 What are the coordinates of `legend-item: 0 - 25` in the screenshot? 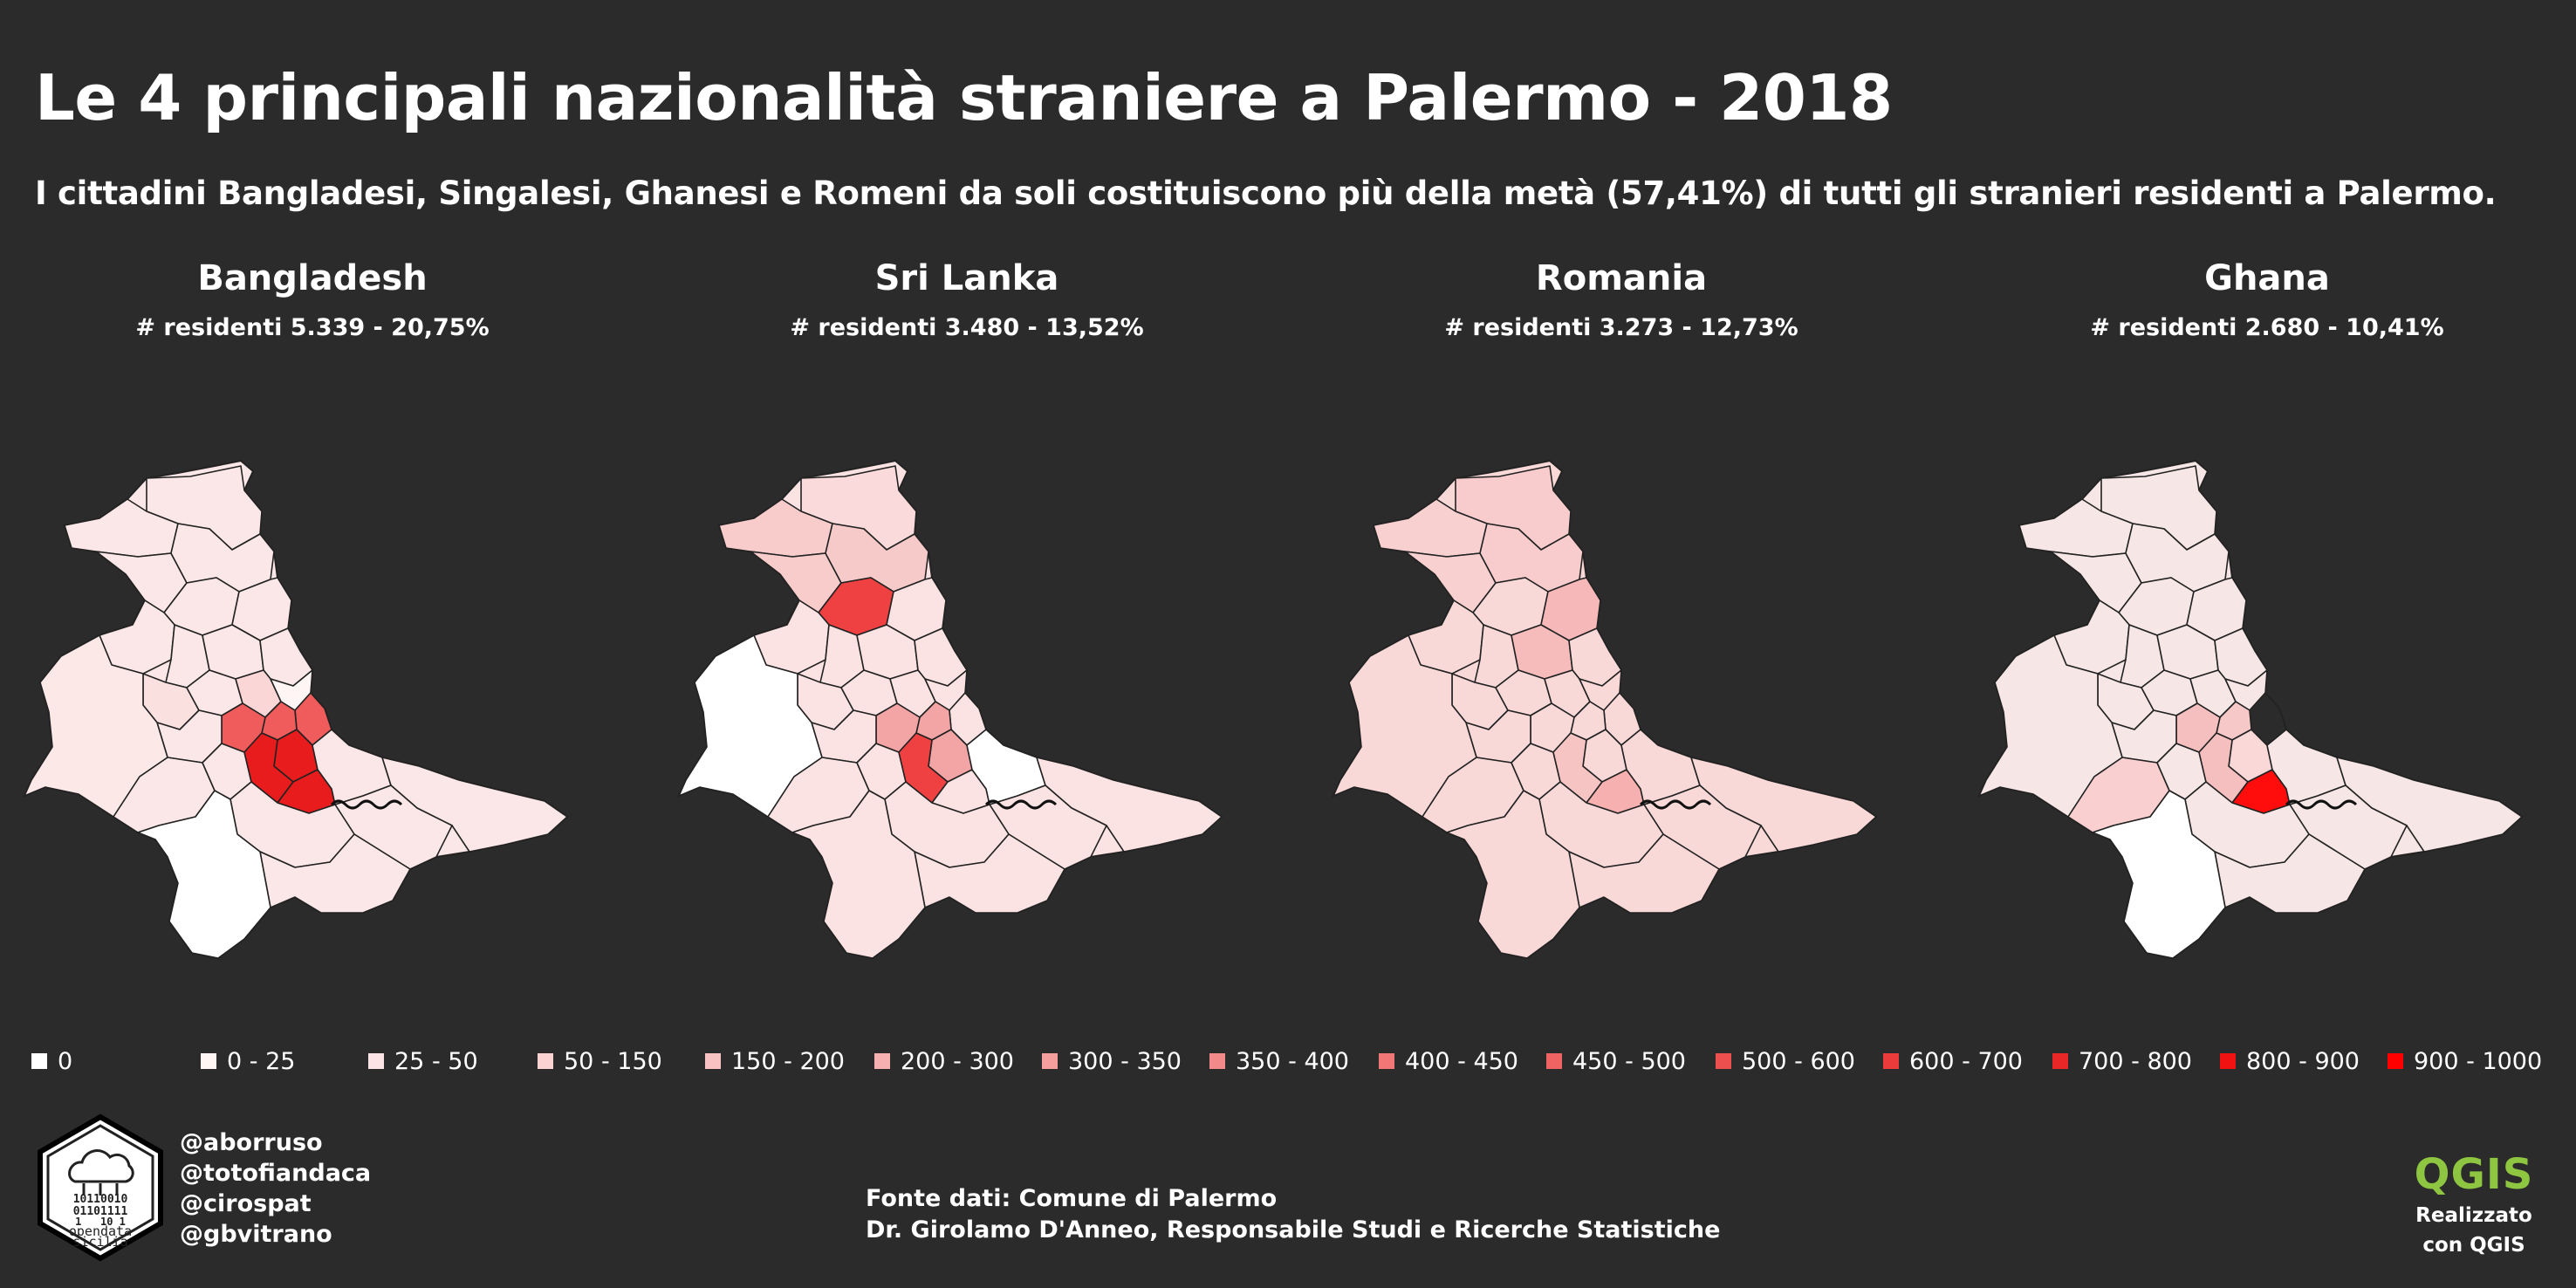 It's located at (248, 1062).